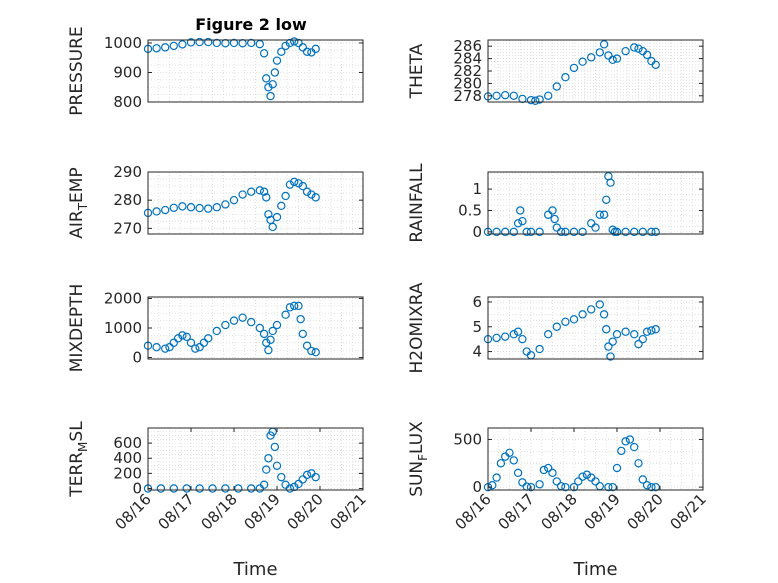 The image size is (778, 583). What do you see at coordinates (477, 302) in the screenshot?
I see `y-tick-label: 6` at bounding box center [477, 302].